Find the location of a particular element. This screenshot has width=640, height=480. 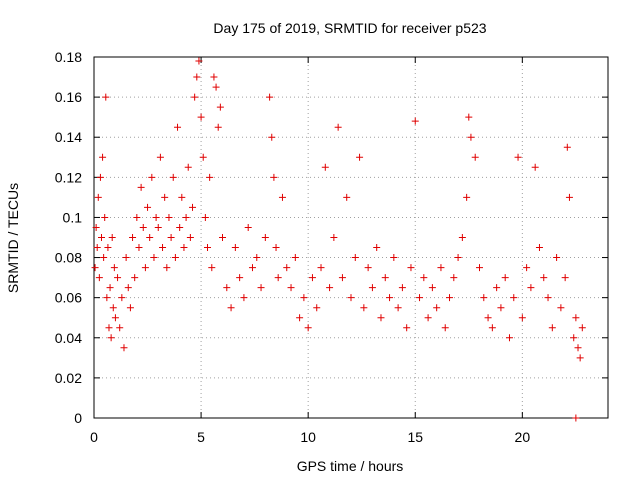

y-tick-label: 0.04 is located at coordinates (68, 338).